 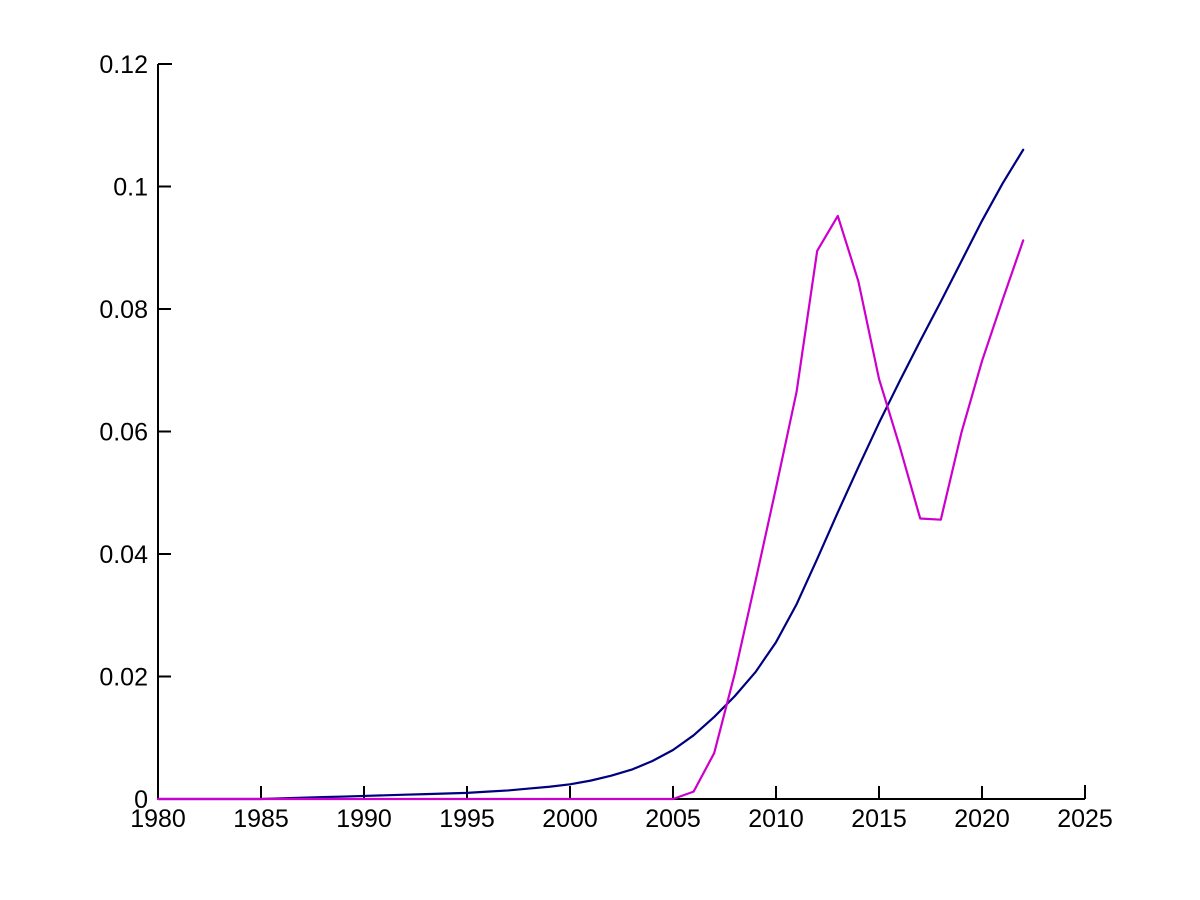 What do you see at coordinates (123, 65) in the screenshot?
I see `y-tick-label: 0.12` at bounding box center [123, 65].